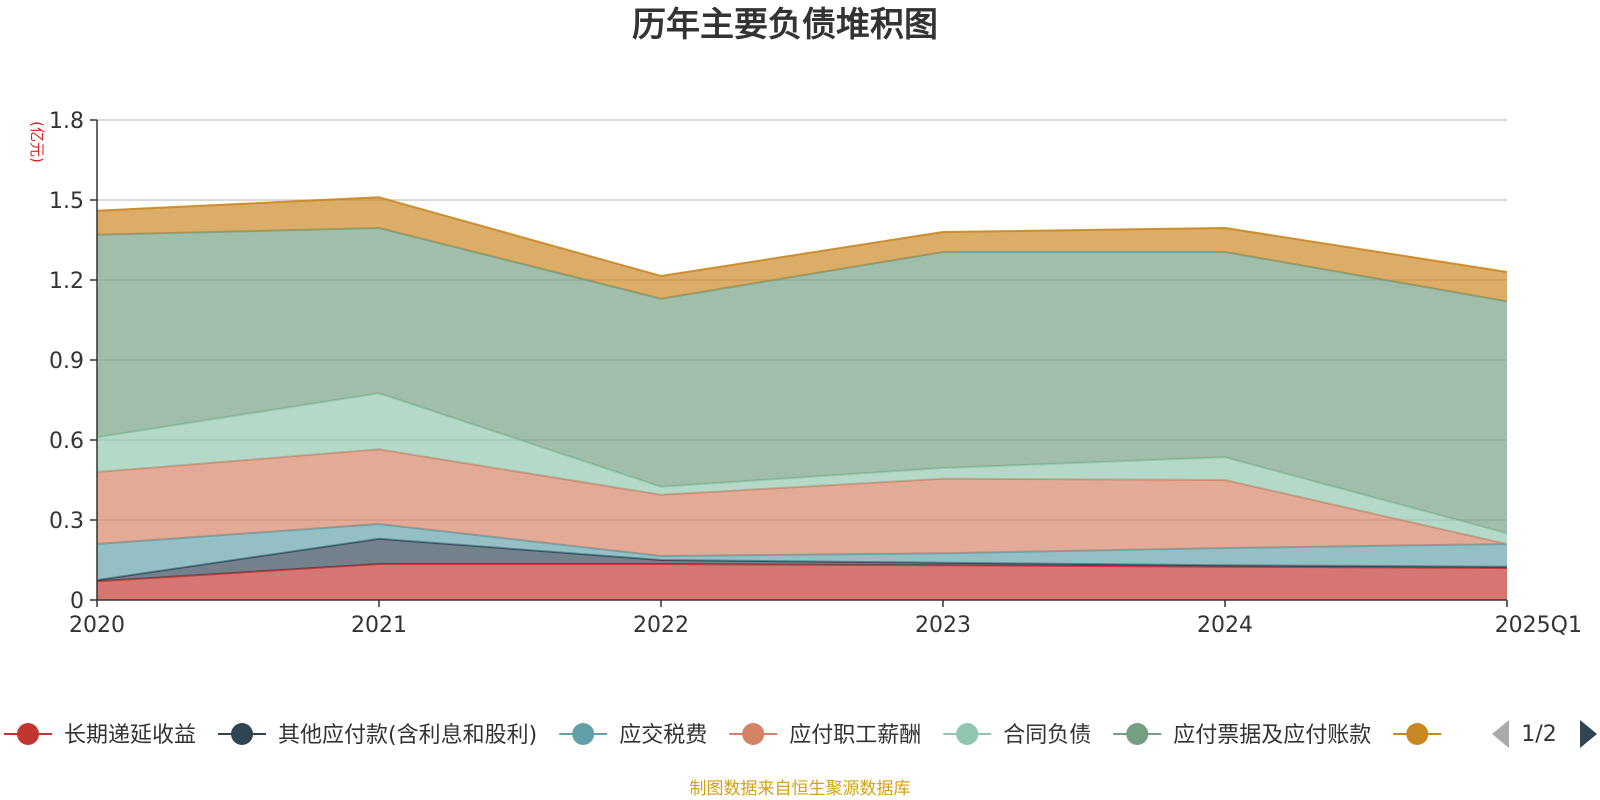 The image size is (1600, 800). Describe the element at coordinates (1538, 625) in the screenshot. I see `x-tick-label: 2025Q1` at that location.